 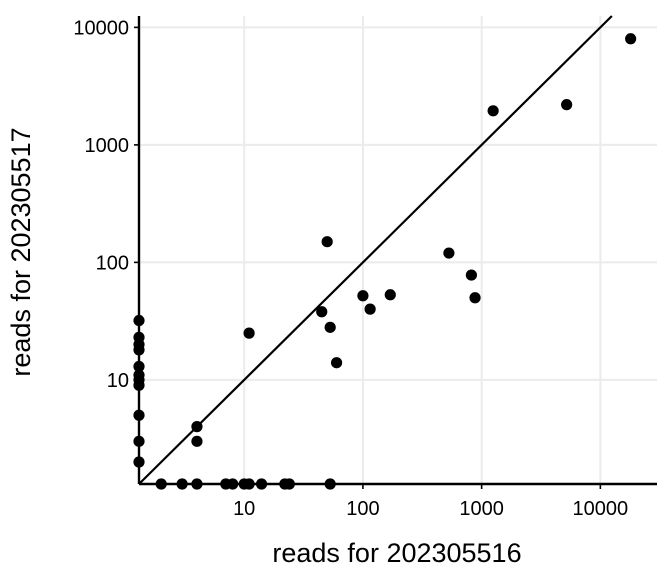 I want to click on x-axis-title: reads for 202305516, so click(x=396, y=553).